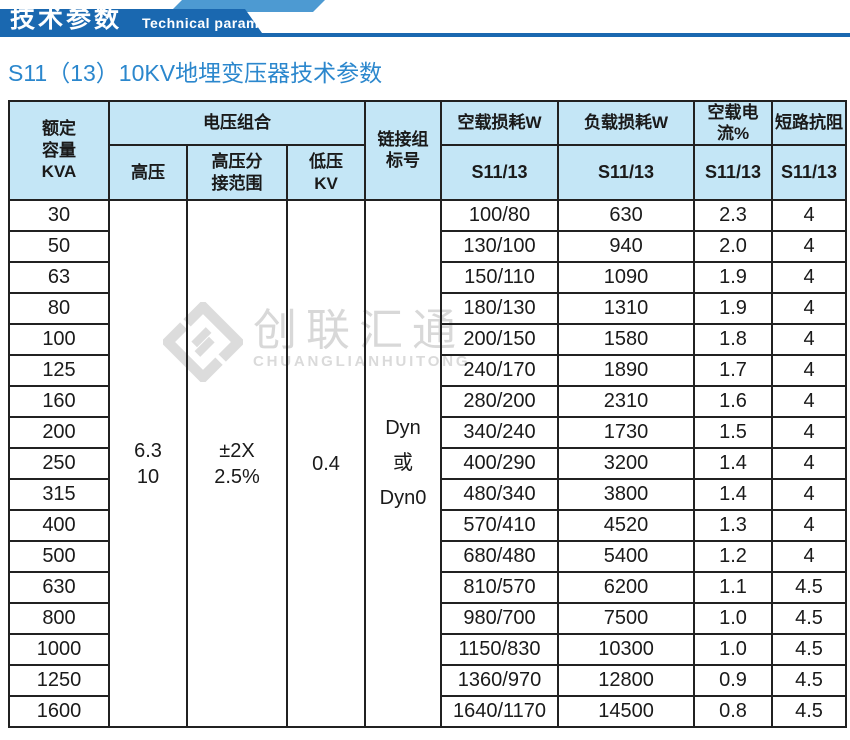 The width and height of the screenshot is (850, 740). I want to click on load-loss-cell: 1730, so click(626, 433).